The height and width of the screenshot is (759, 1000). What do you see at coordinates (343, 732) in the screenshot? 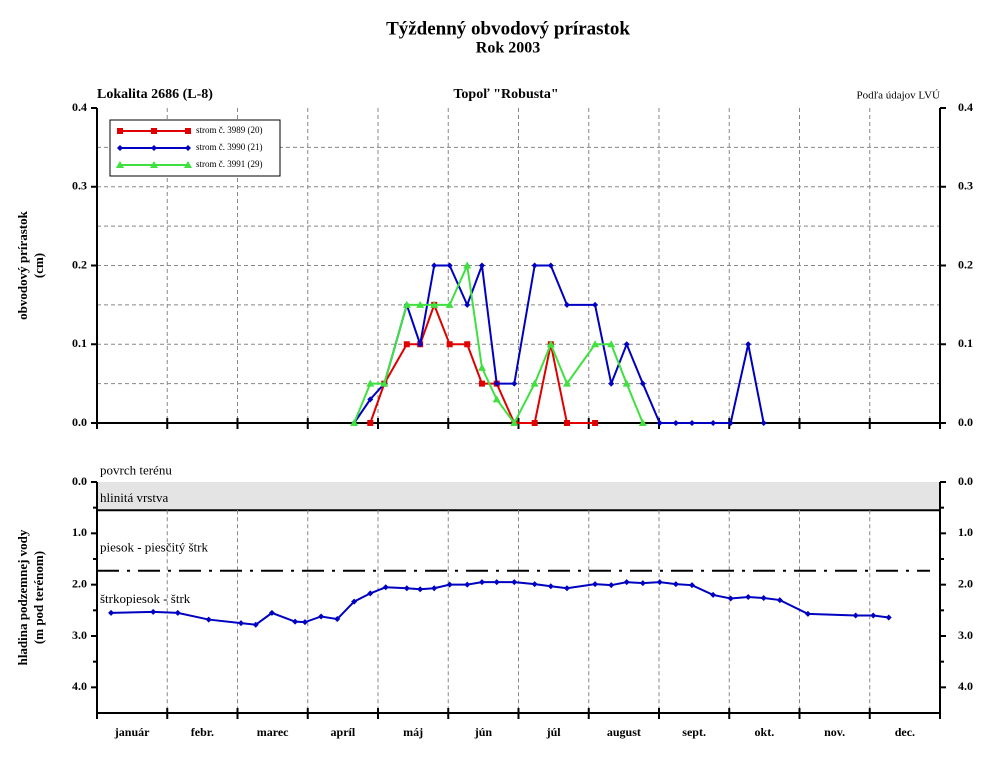
I see `x-tick-label: apríl` at bounding box center [343, 732].